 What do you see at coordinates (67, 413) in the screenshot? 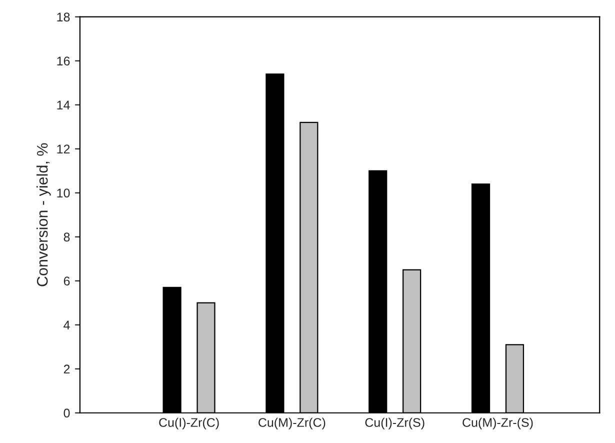
I see `y-tick-label: 0` at bounding box center [67, 413].